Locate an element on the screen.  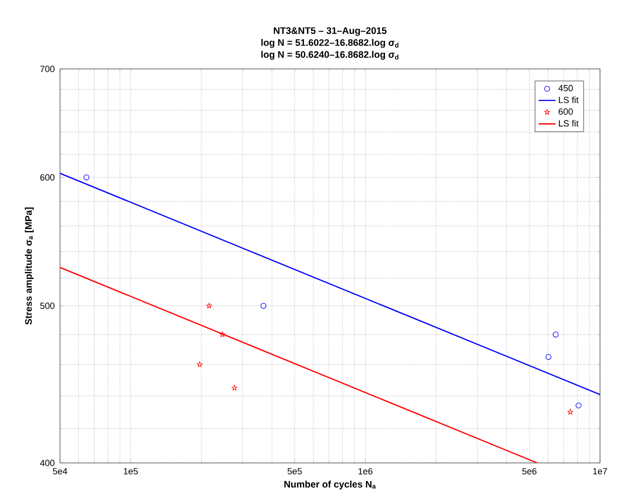
y-tick-label: 700 is located at coordinates (47, 69).